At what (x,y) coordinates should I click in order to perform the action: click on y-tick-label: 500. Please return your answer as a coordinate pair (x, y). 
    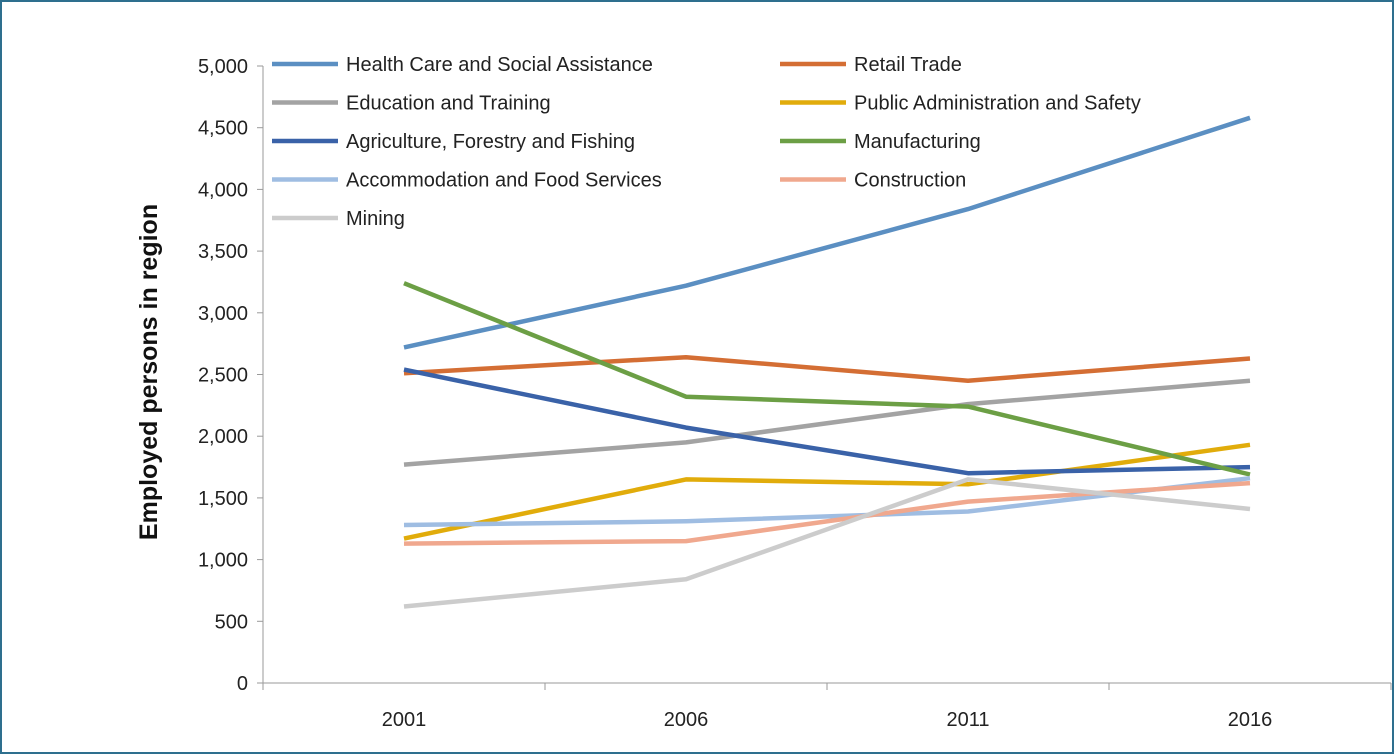
    Looking at the image, I should click on (231, 622).